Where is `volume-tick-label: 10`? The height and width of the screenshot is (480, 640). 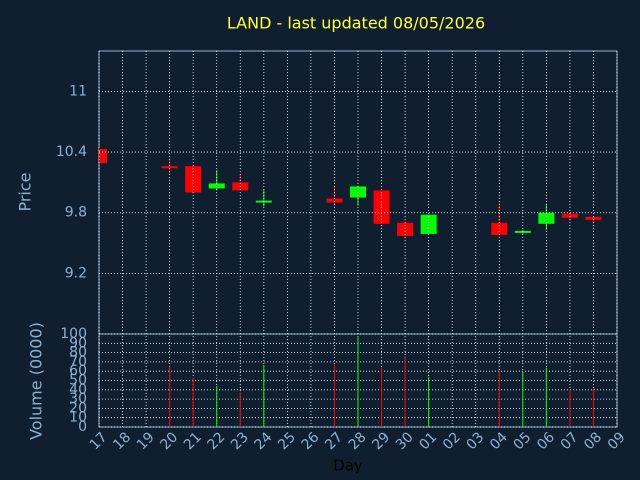 volume-tick-label: 10 is located at coordinates (78, 418).